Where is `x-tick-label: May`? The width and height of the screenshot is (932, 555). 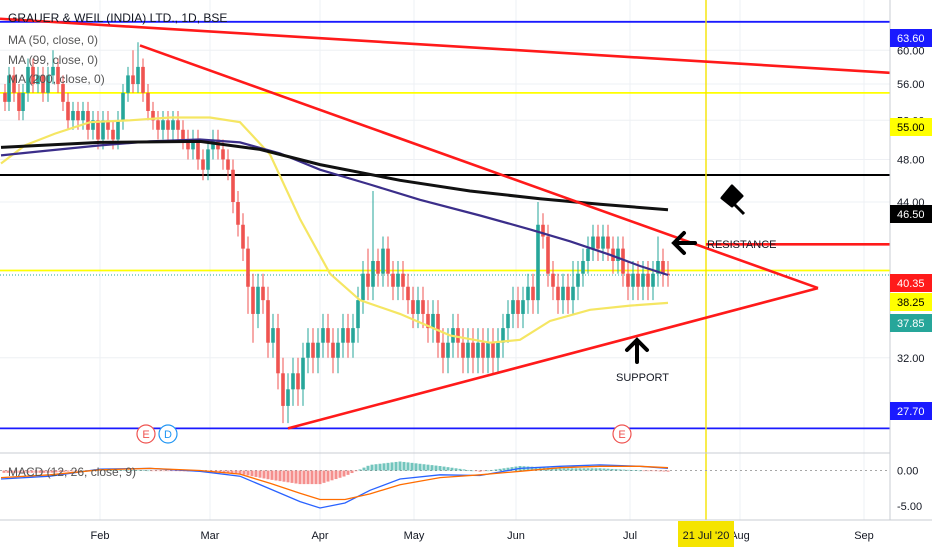
x-tick-label: May is located at coordinates (414, 536).